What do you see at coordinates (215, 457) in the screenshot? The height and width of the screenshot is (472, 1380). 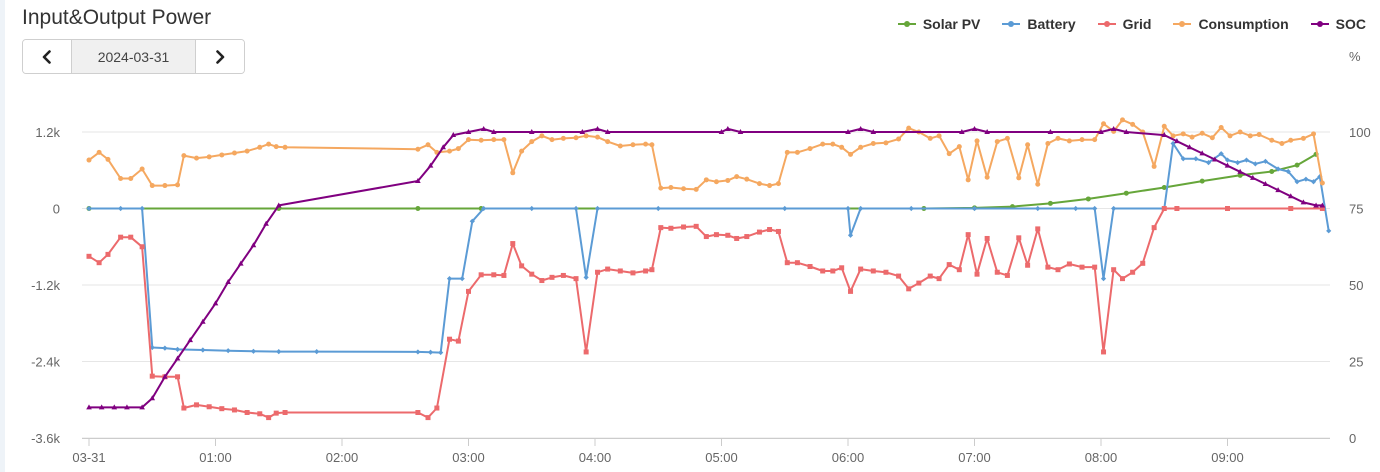 I see `x-tick-label: 01:00` at bounding box center [215, 457].